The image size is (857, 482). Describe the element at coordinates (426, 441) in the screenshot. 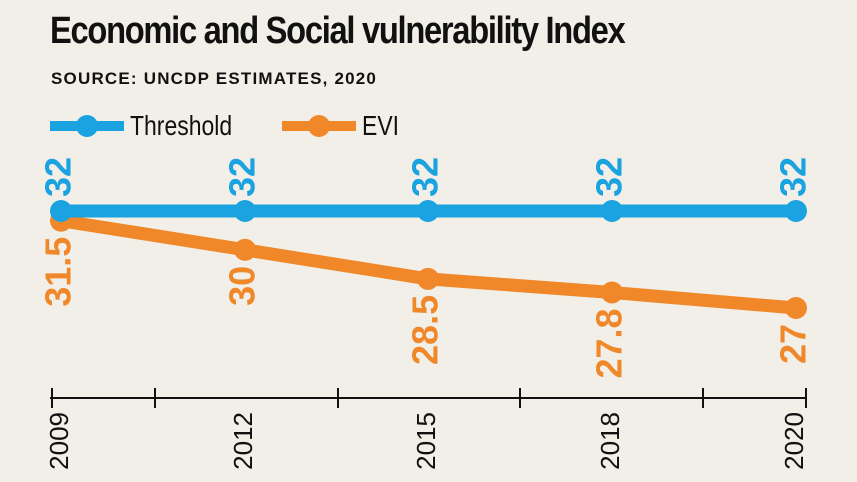

I see `x-tick-label-2015: 2015` at that location.